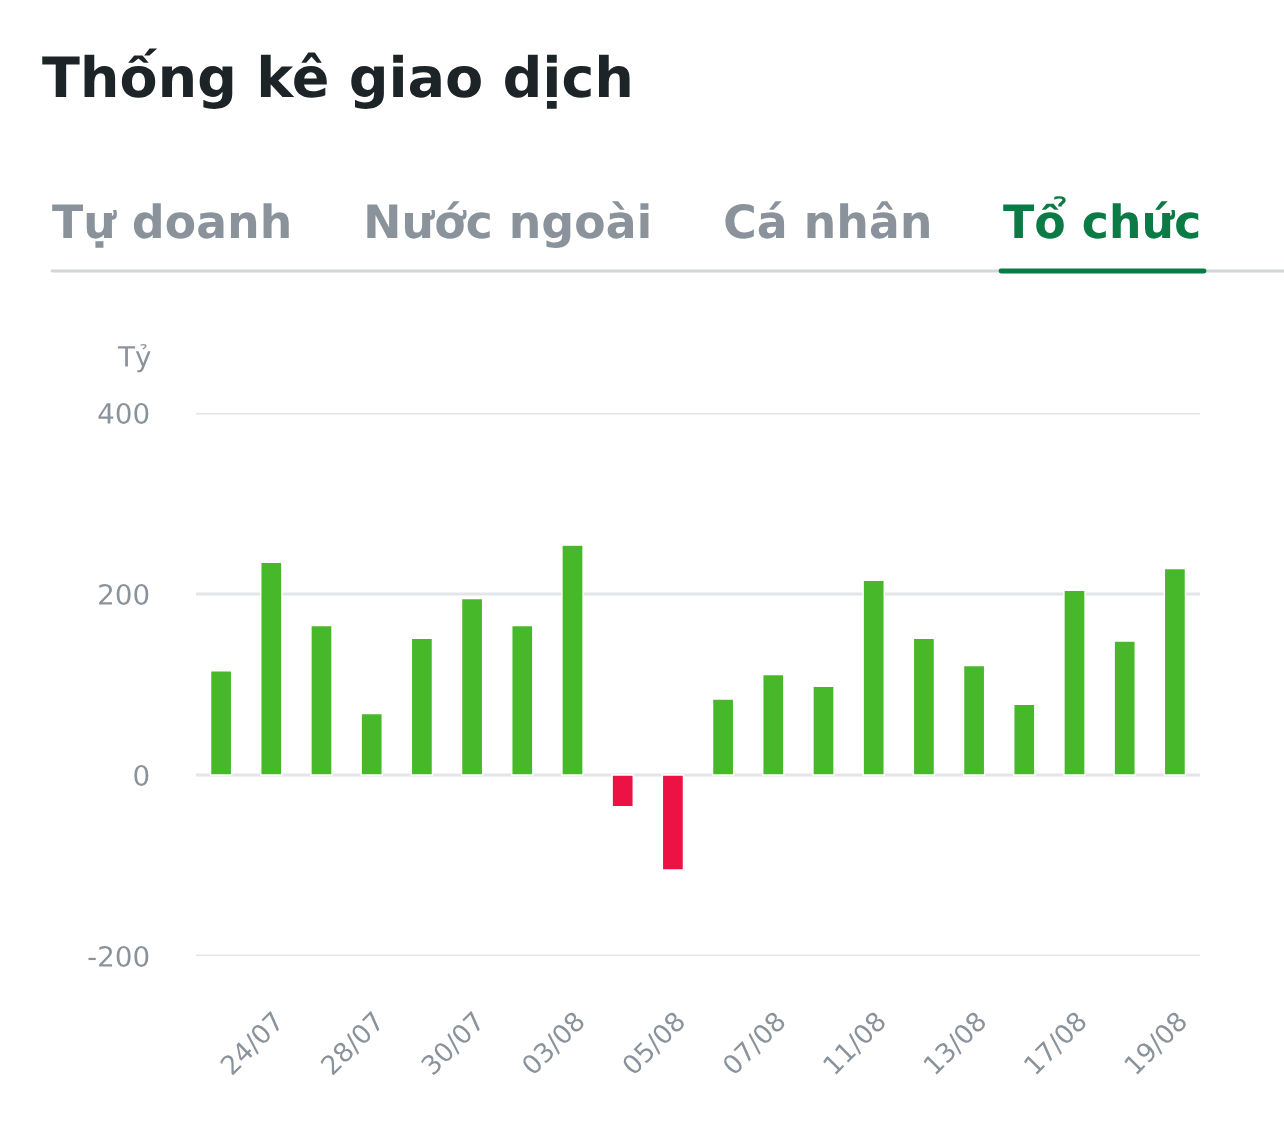  What do you see at coordinates (336, 78) in the screenshot?
I see `chart-title: Thống kê giao dịch` at bounding box center [336, 78].